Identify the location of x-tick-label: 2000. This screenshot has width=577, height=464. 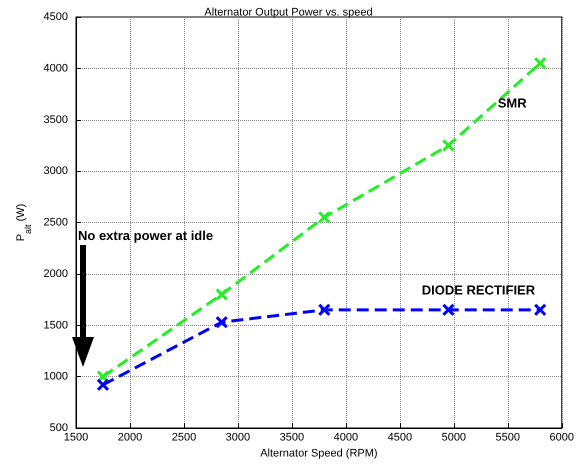
(130, 438).